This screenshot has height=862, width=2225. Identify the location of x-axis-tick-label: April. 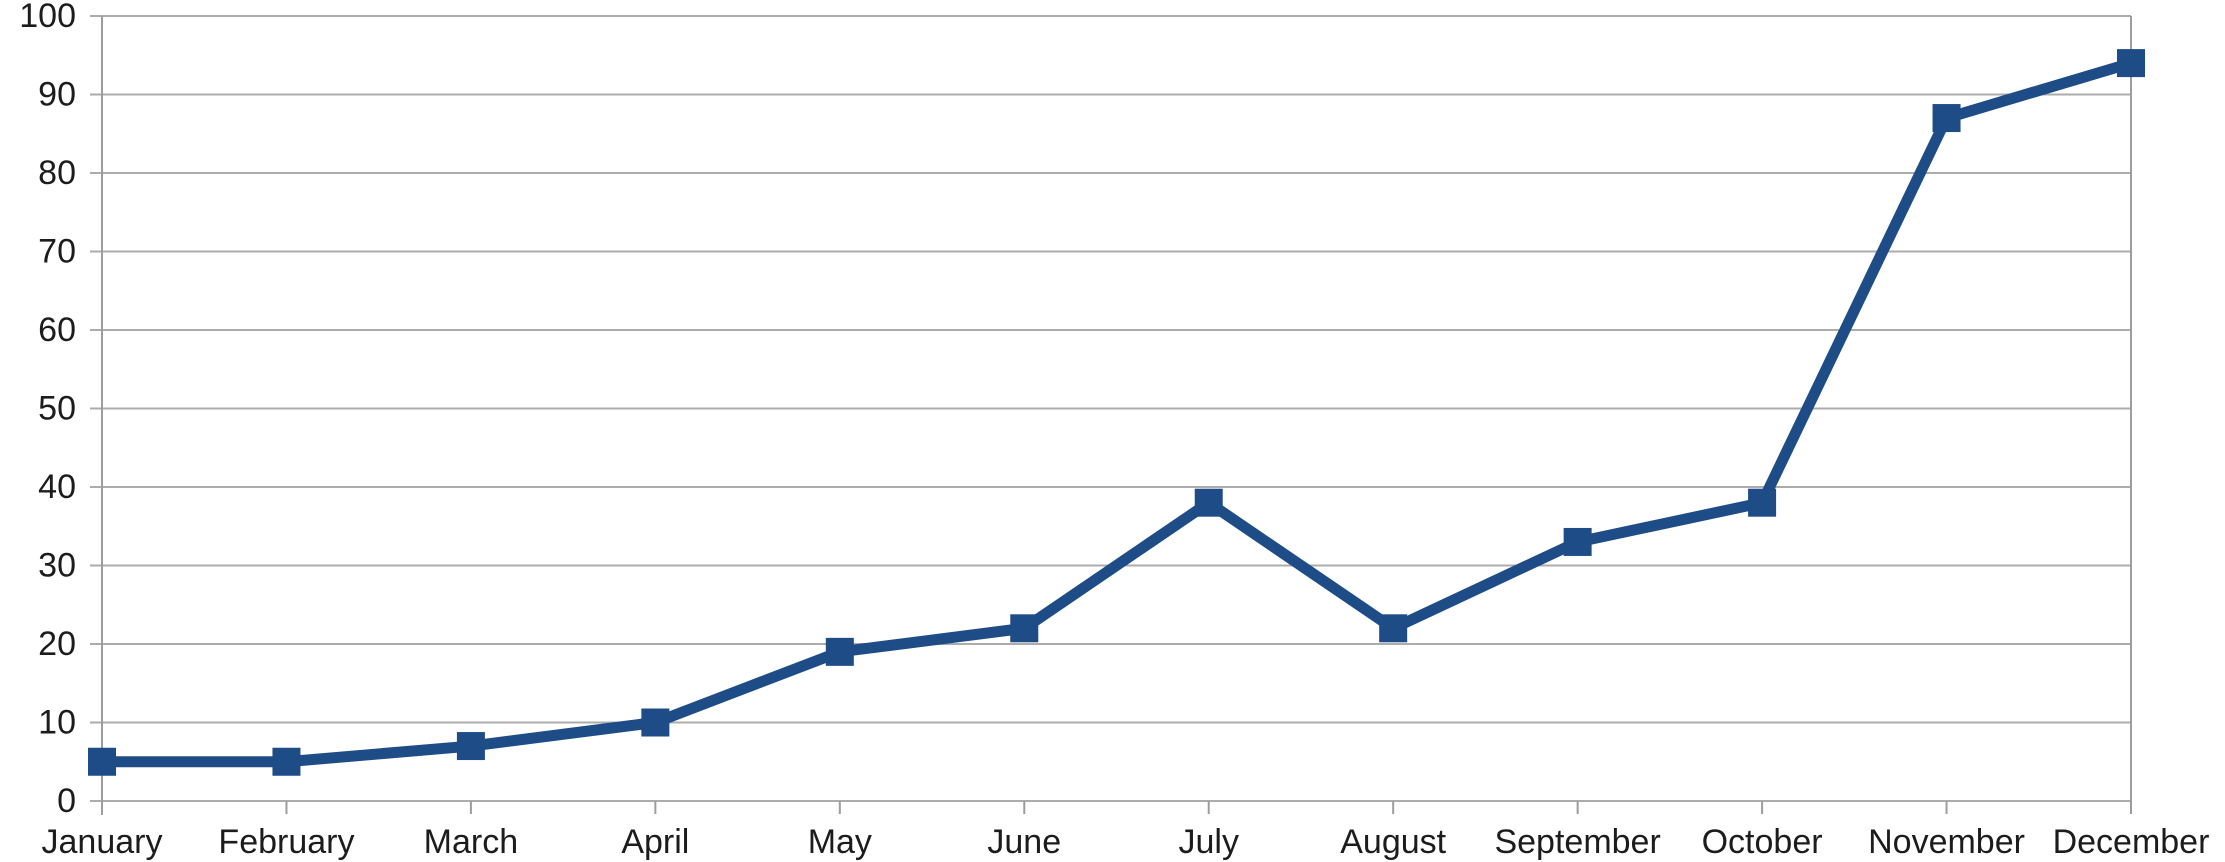
(655, 842).